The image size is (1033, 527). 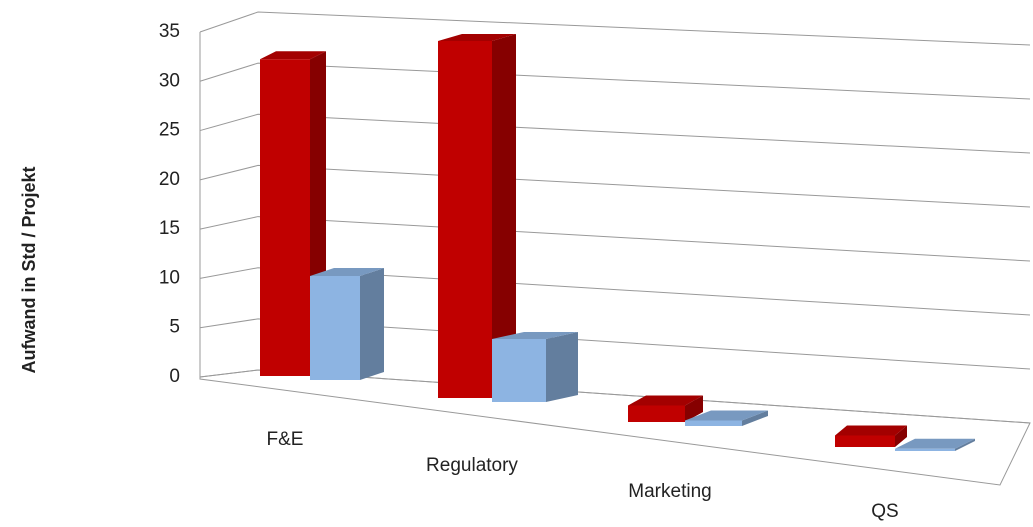 What do you see at coordinates (169, 31) in the screenshot?
I see `y-tick-label: 35` at bounding box center [169, 31].